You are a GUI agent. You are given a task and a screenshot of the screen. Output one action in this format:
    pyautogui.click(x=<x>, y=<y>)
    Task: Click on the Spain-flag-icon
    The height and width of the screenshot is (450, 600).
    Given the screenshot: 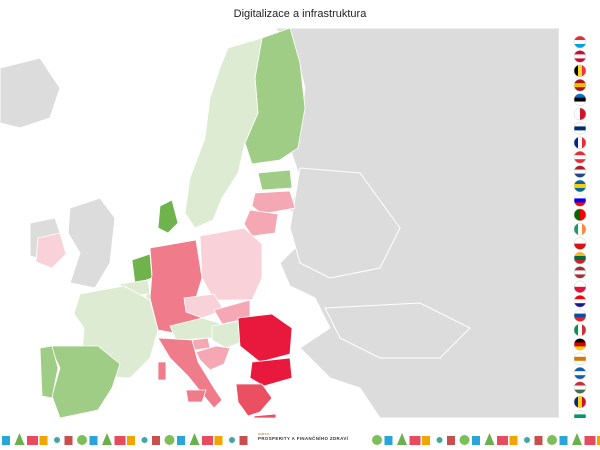 What is the action you would take?
    pyautogui.click(x=580, y=85)
    